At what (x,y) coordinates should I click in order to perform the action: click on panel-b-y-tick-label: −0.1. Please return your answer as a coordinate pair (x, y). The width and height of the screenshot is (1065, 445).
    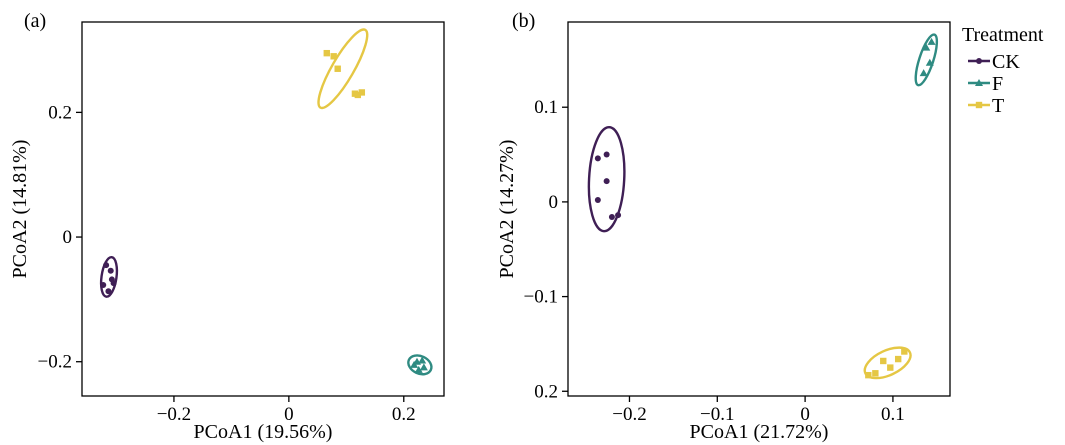
    Looking at the image, I should click on (541, 297).